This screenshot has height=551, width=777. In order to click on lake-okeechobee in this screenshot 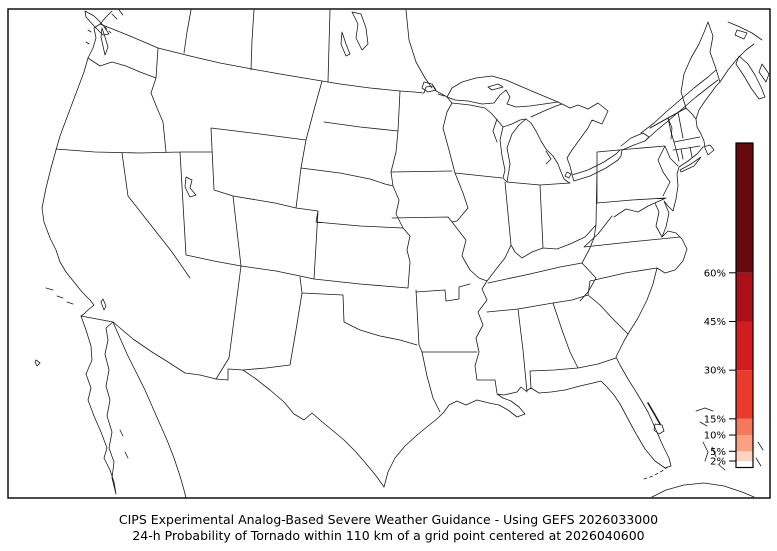, I will do `click(659, 429)`.